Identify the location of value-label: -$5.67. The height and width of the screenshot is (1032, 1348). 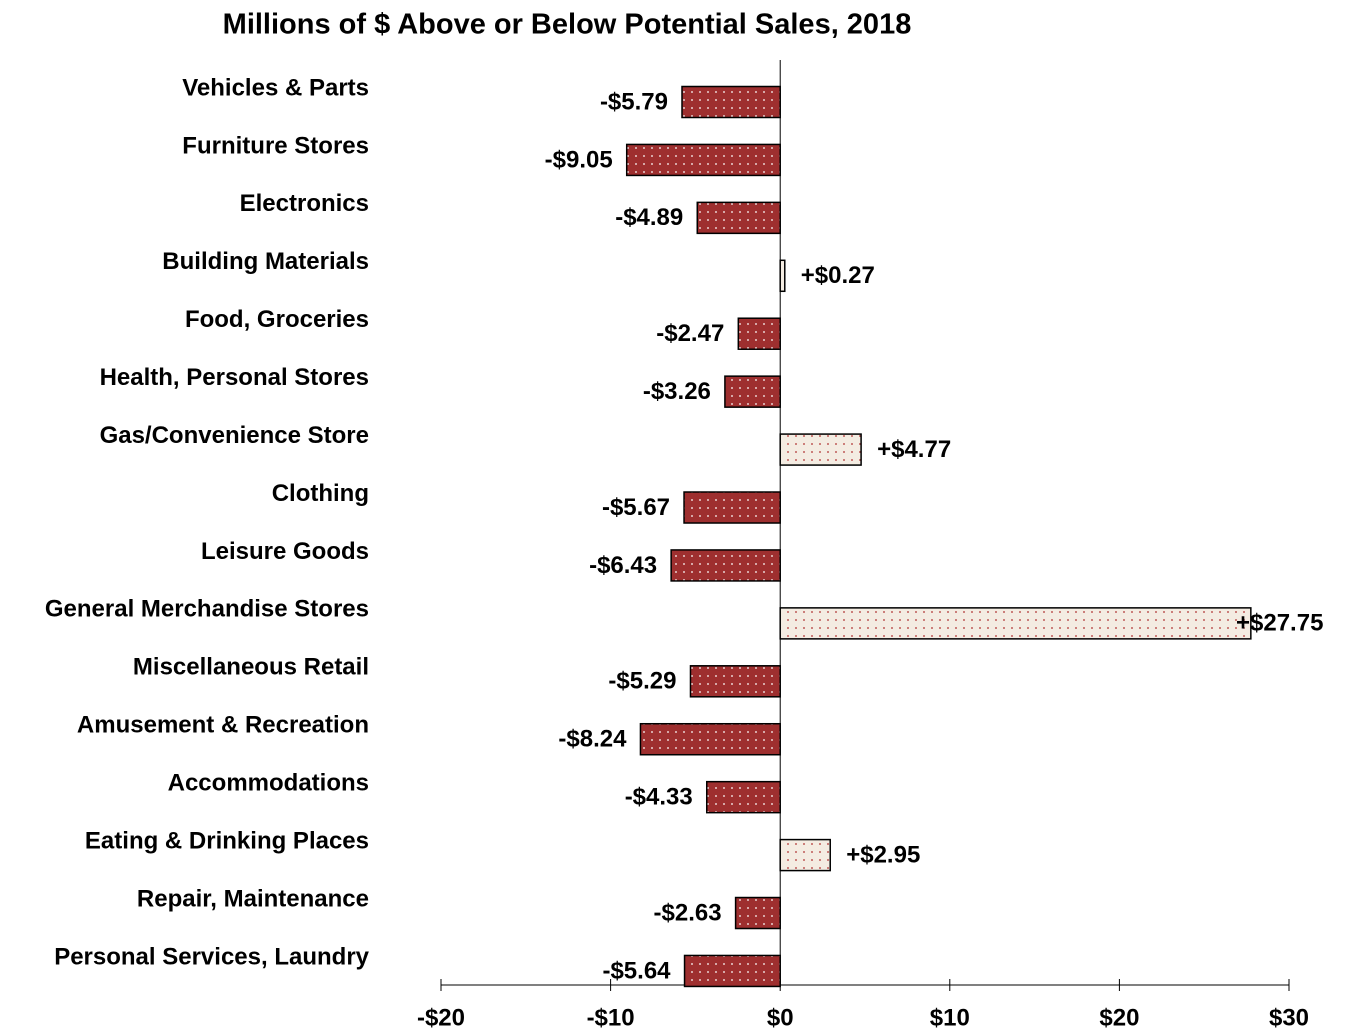
(636, 507).